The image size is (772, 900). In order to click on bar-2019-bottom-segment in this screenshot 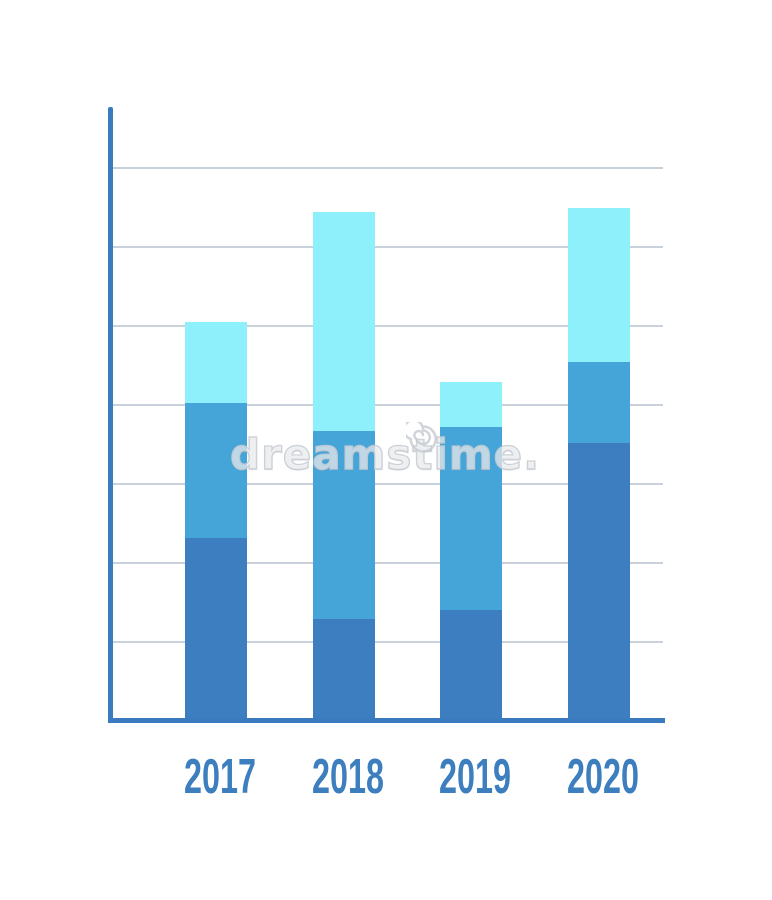, I will do `click(471, 664)`.